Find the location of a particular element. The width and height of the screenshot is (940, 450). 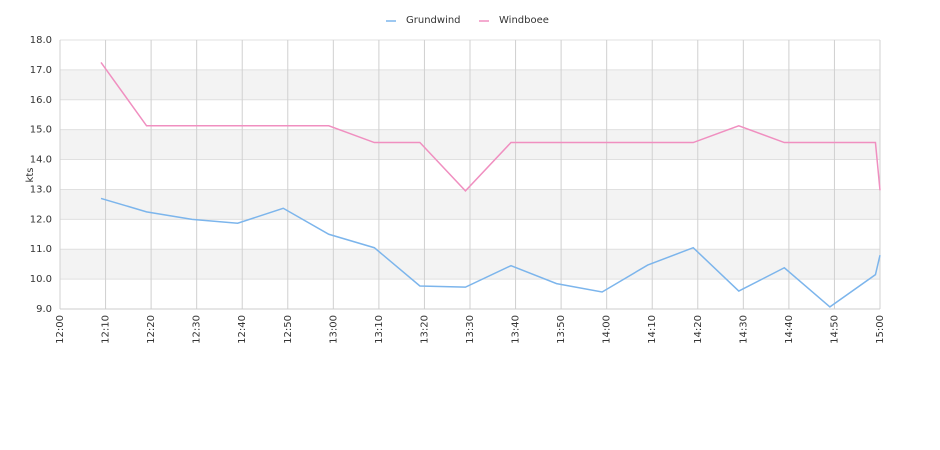

x-tick-label: 14:20 is located at coordinates (698, 329).